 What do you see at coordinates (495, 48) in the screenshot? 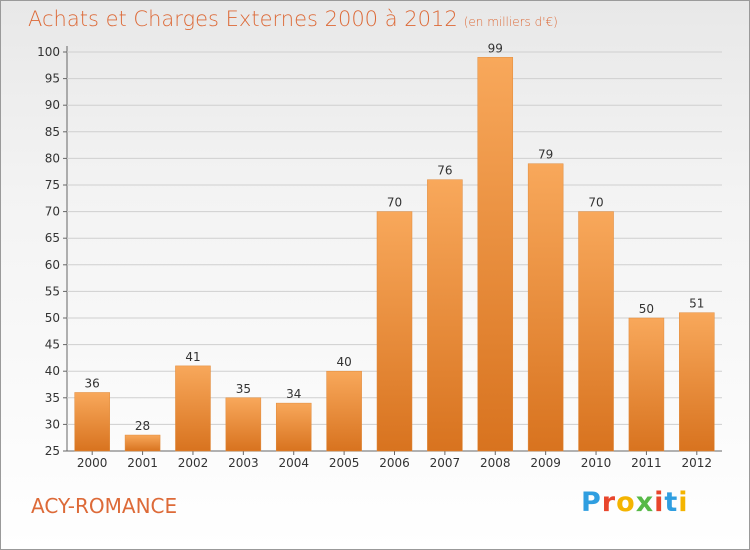
I see `bar-value-label: 99` at bounding box center [495, 48].